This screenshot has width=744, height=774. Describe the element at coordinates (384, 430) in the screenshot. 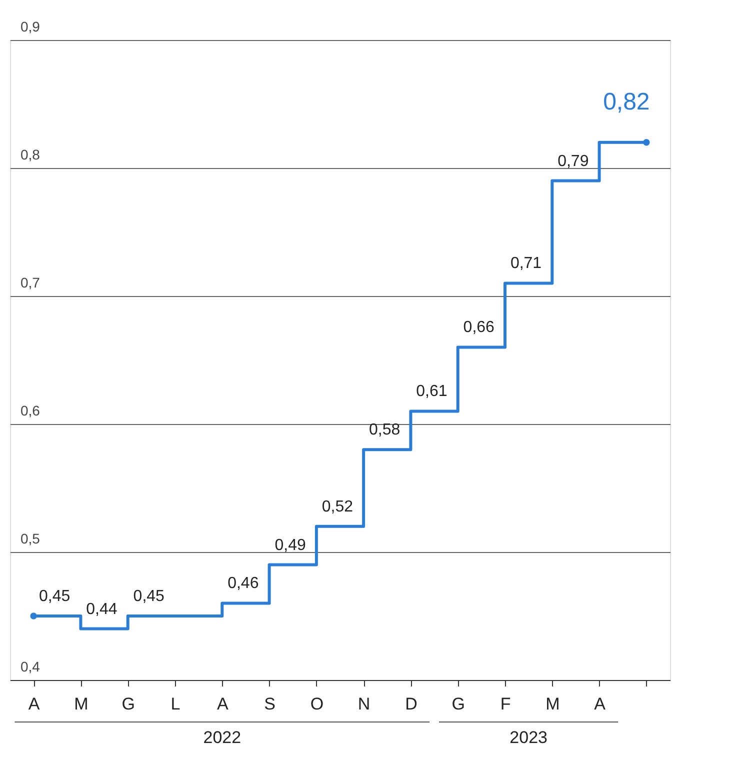

I see `data-label: 0,58` at that location.